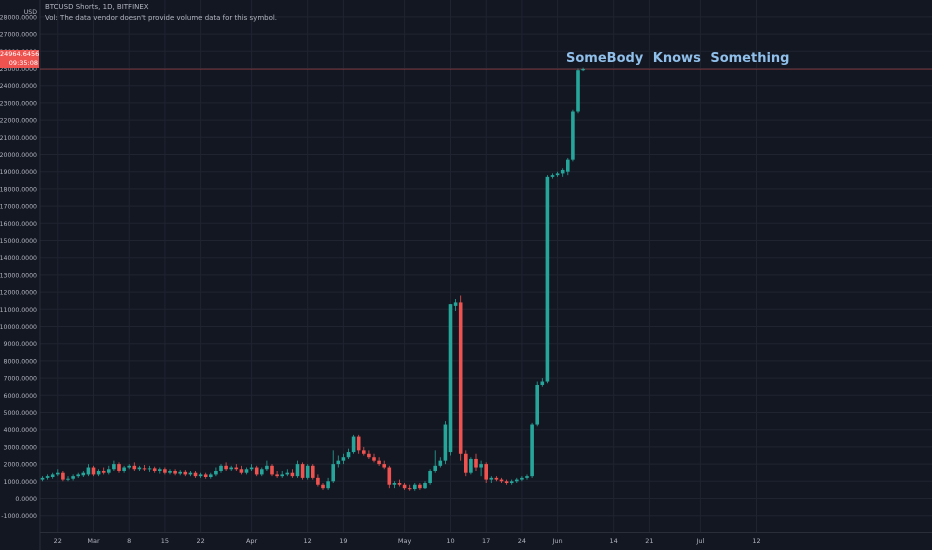 The width and height of the screenshot is (932, 550). Describe the element at coordinates (18, 103) in the screenshot. I see `y-tick-label: 23000.0000` at that location.